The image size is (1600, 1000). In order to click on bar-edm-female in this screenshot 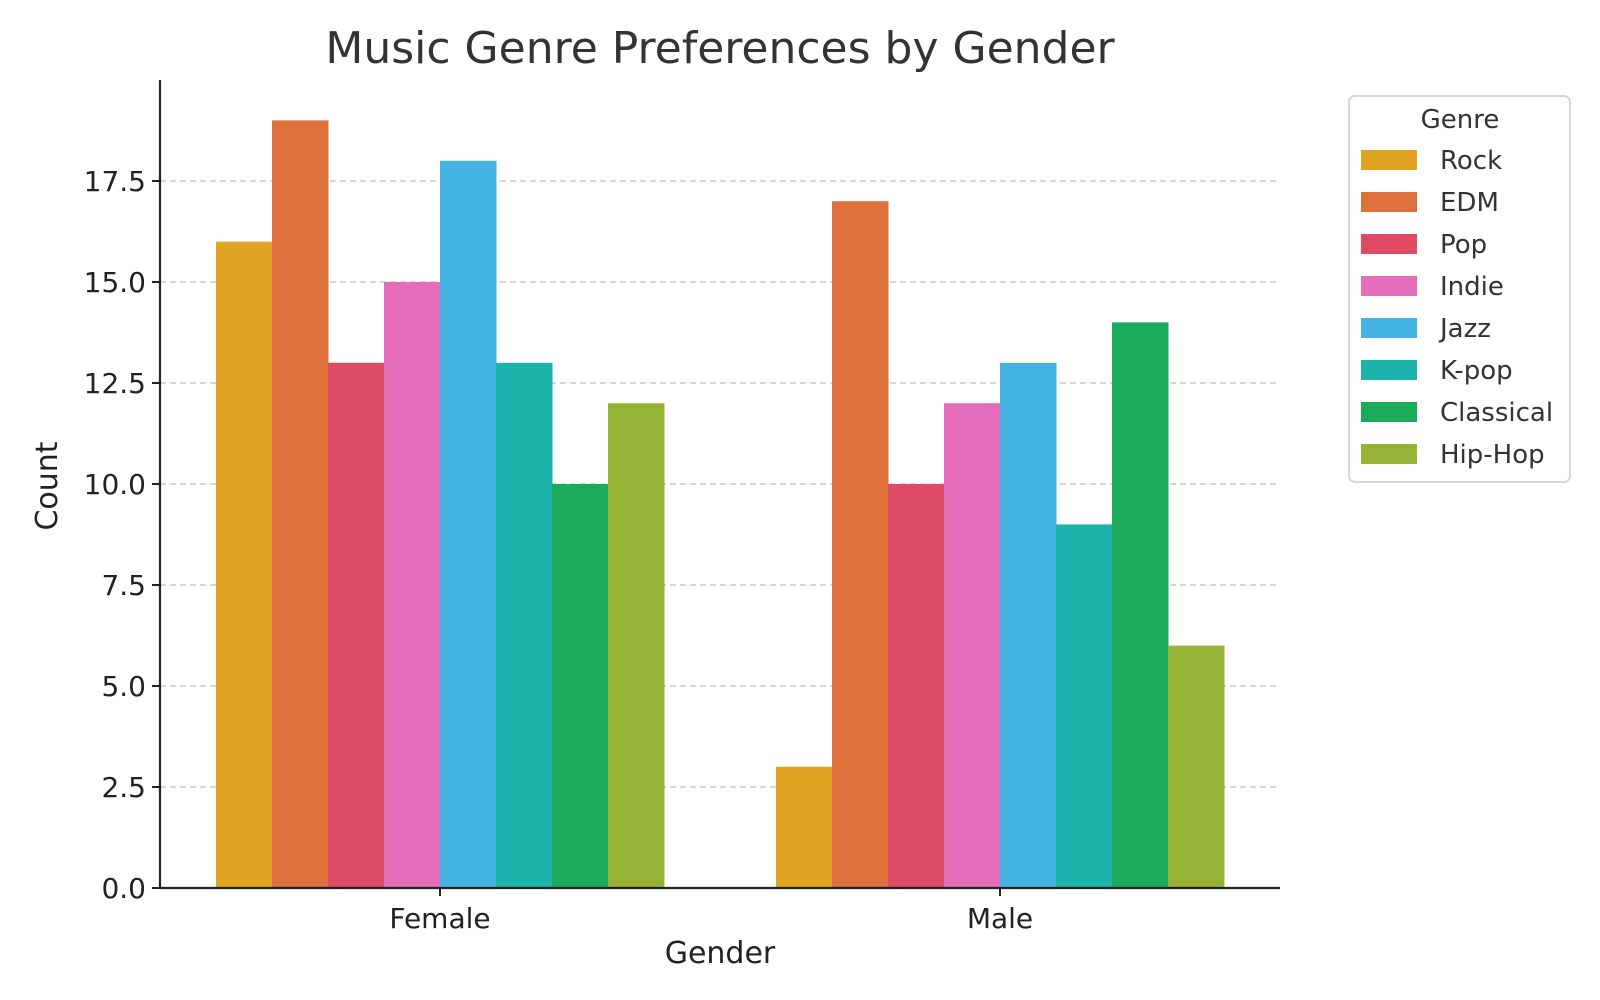, I will do `click(300, 504)`.